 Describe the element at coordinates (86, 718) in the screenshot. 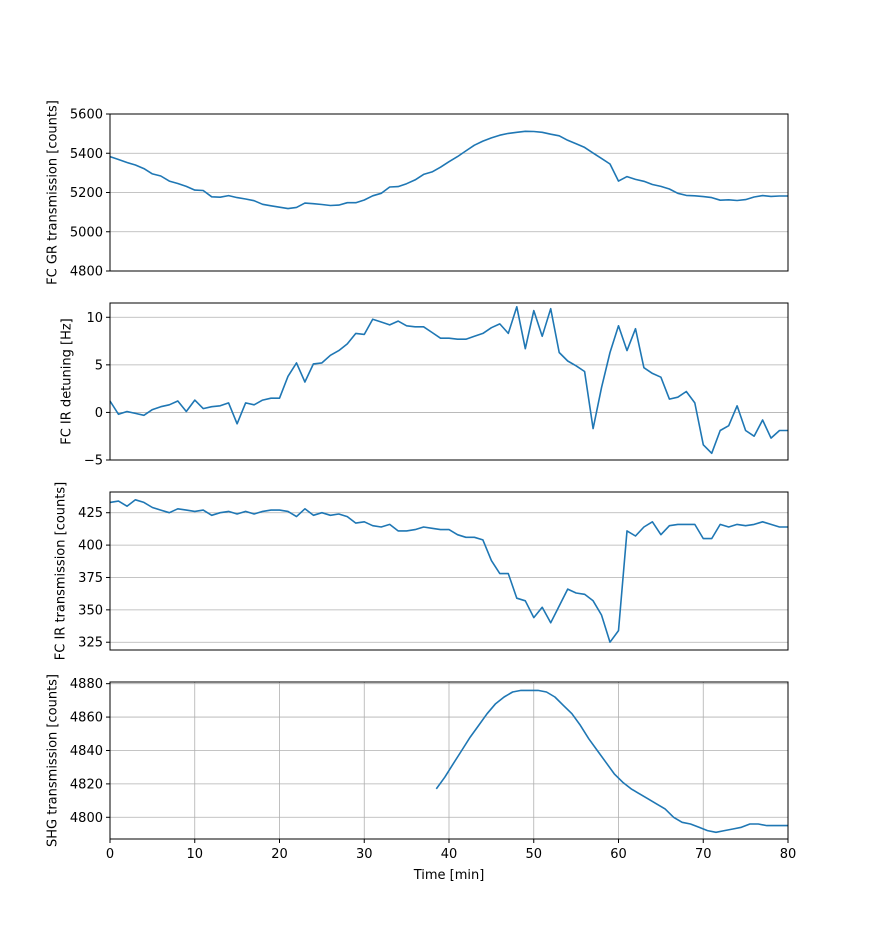

I see `y-tick-label: 4860` at that location.